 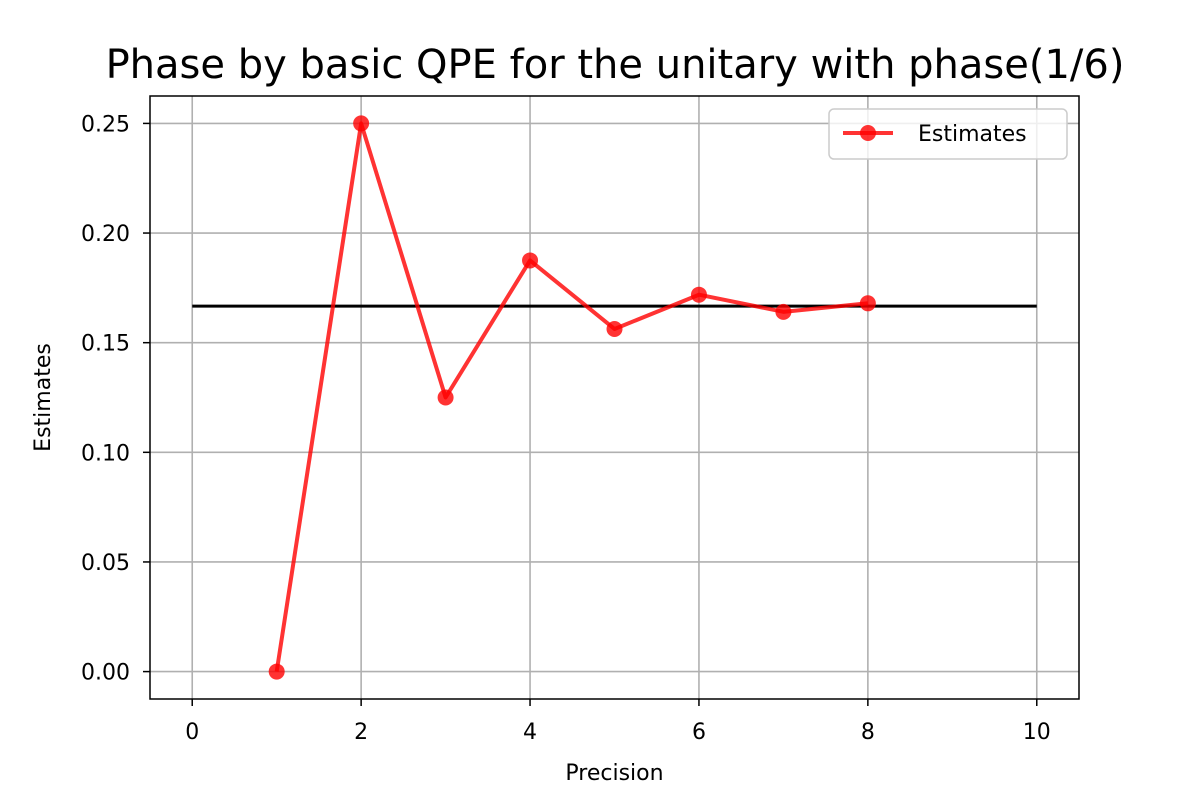 I want to click on y-axis-label: Estimates, so click(x=43, y=397).